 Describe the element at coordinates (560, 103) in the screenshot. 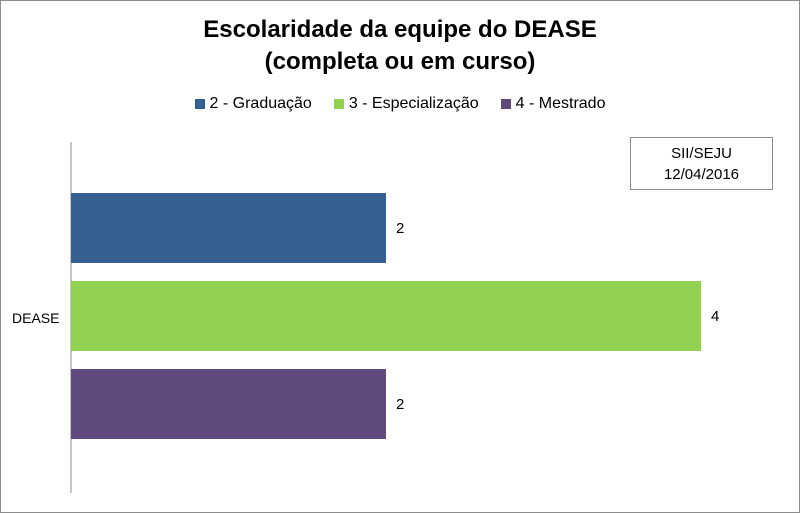

I see `legend-label-mestrado: 4 - Mestrado` at that location.